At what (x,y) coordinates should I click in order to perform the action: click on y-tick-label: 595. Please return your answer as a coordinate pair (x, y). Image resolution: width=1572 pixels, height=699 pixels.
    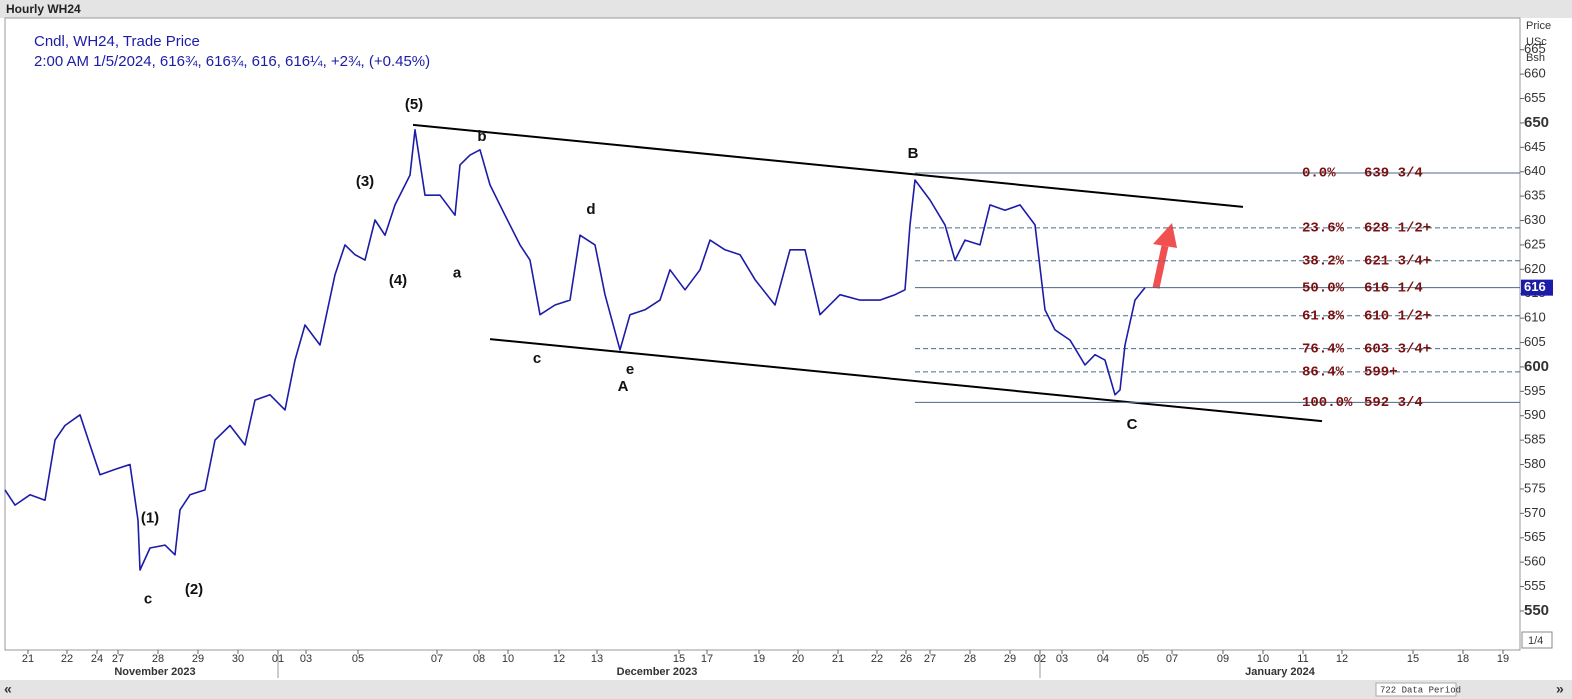
    Looking at the image, I should click on (1535, 390).